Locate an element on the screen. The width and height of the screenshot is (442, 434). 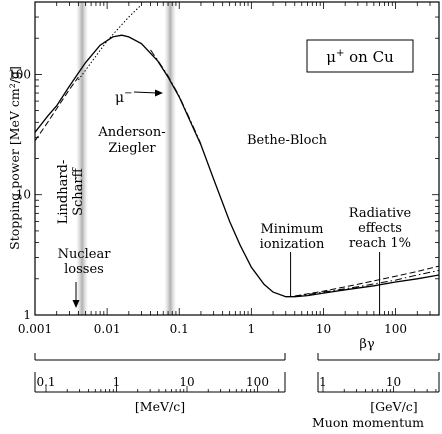
mu-minus-label: μ− is located at coordinates (124, 97).